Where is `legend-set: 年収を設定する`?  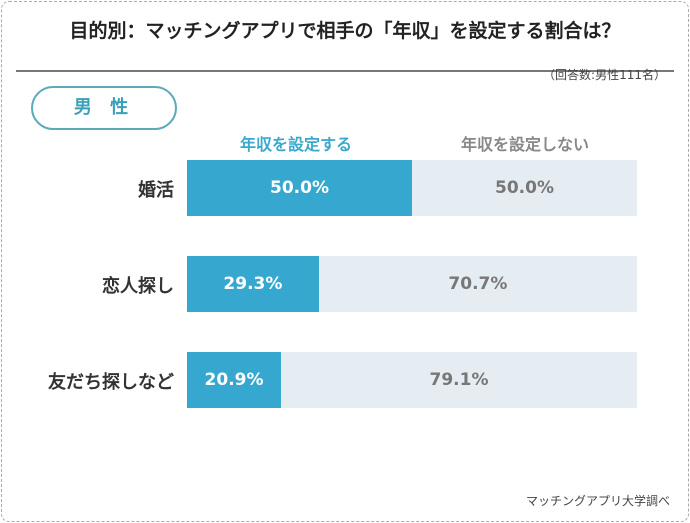
legend-set: 年収を設定する is located at coordinates (295, 144).